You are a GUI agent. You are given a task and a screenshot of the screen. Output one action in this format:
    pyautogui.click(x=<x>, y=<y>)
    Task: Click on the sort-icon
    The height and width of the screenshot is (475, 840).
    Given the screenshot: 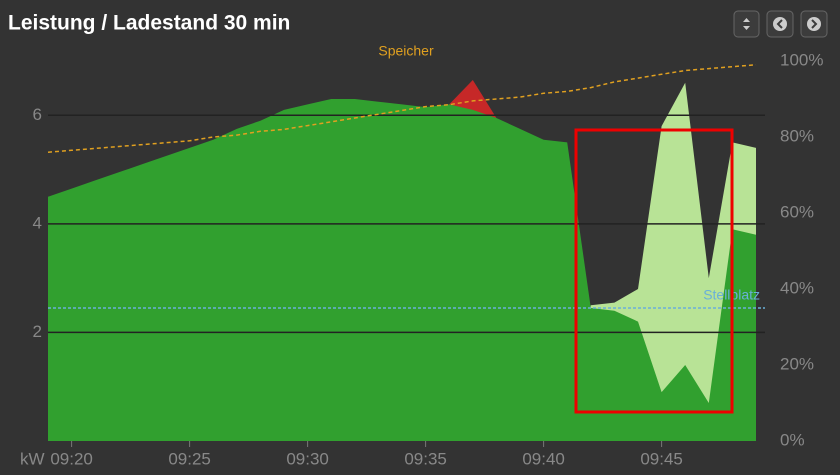 What is the action you would take?
    pyautogui.click(x=746, y=24)
    